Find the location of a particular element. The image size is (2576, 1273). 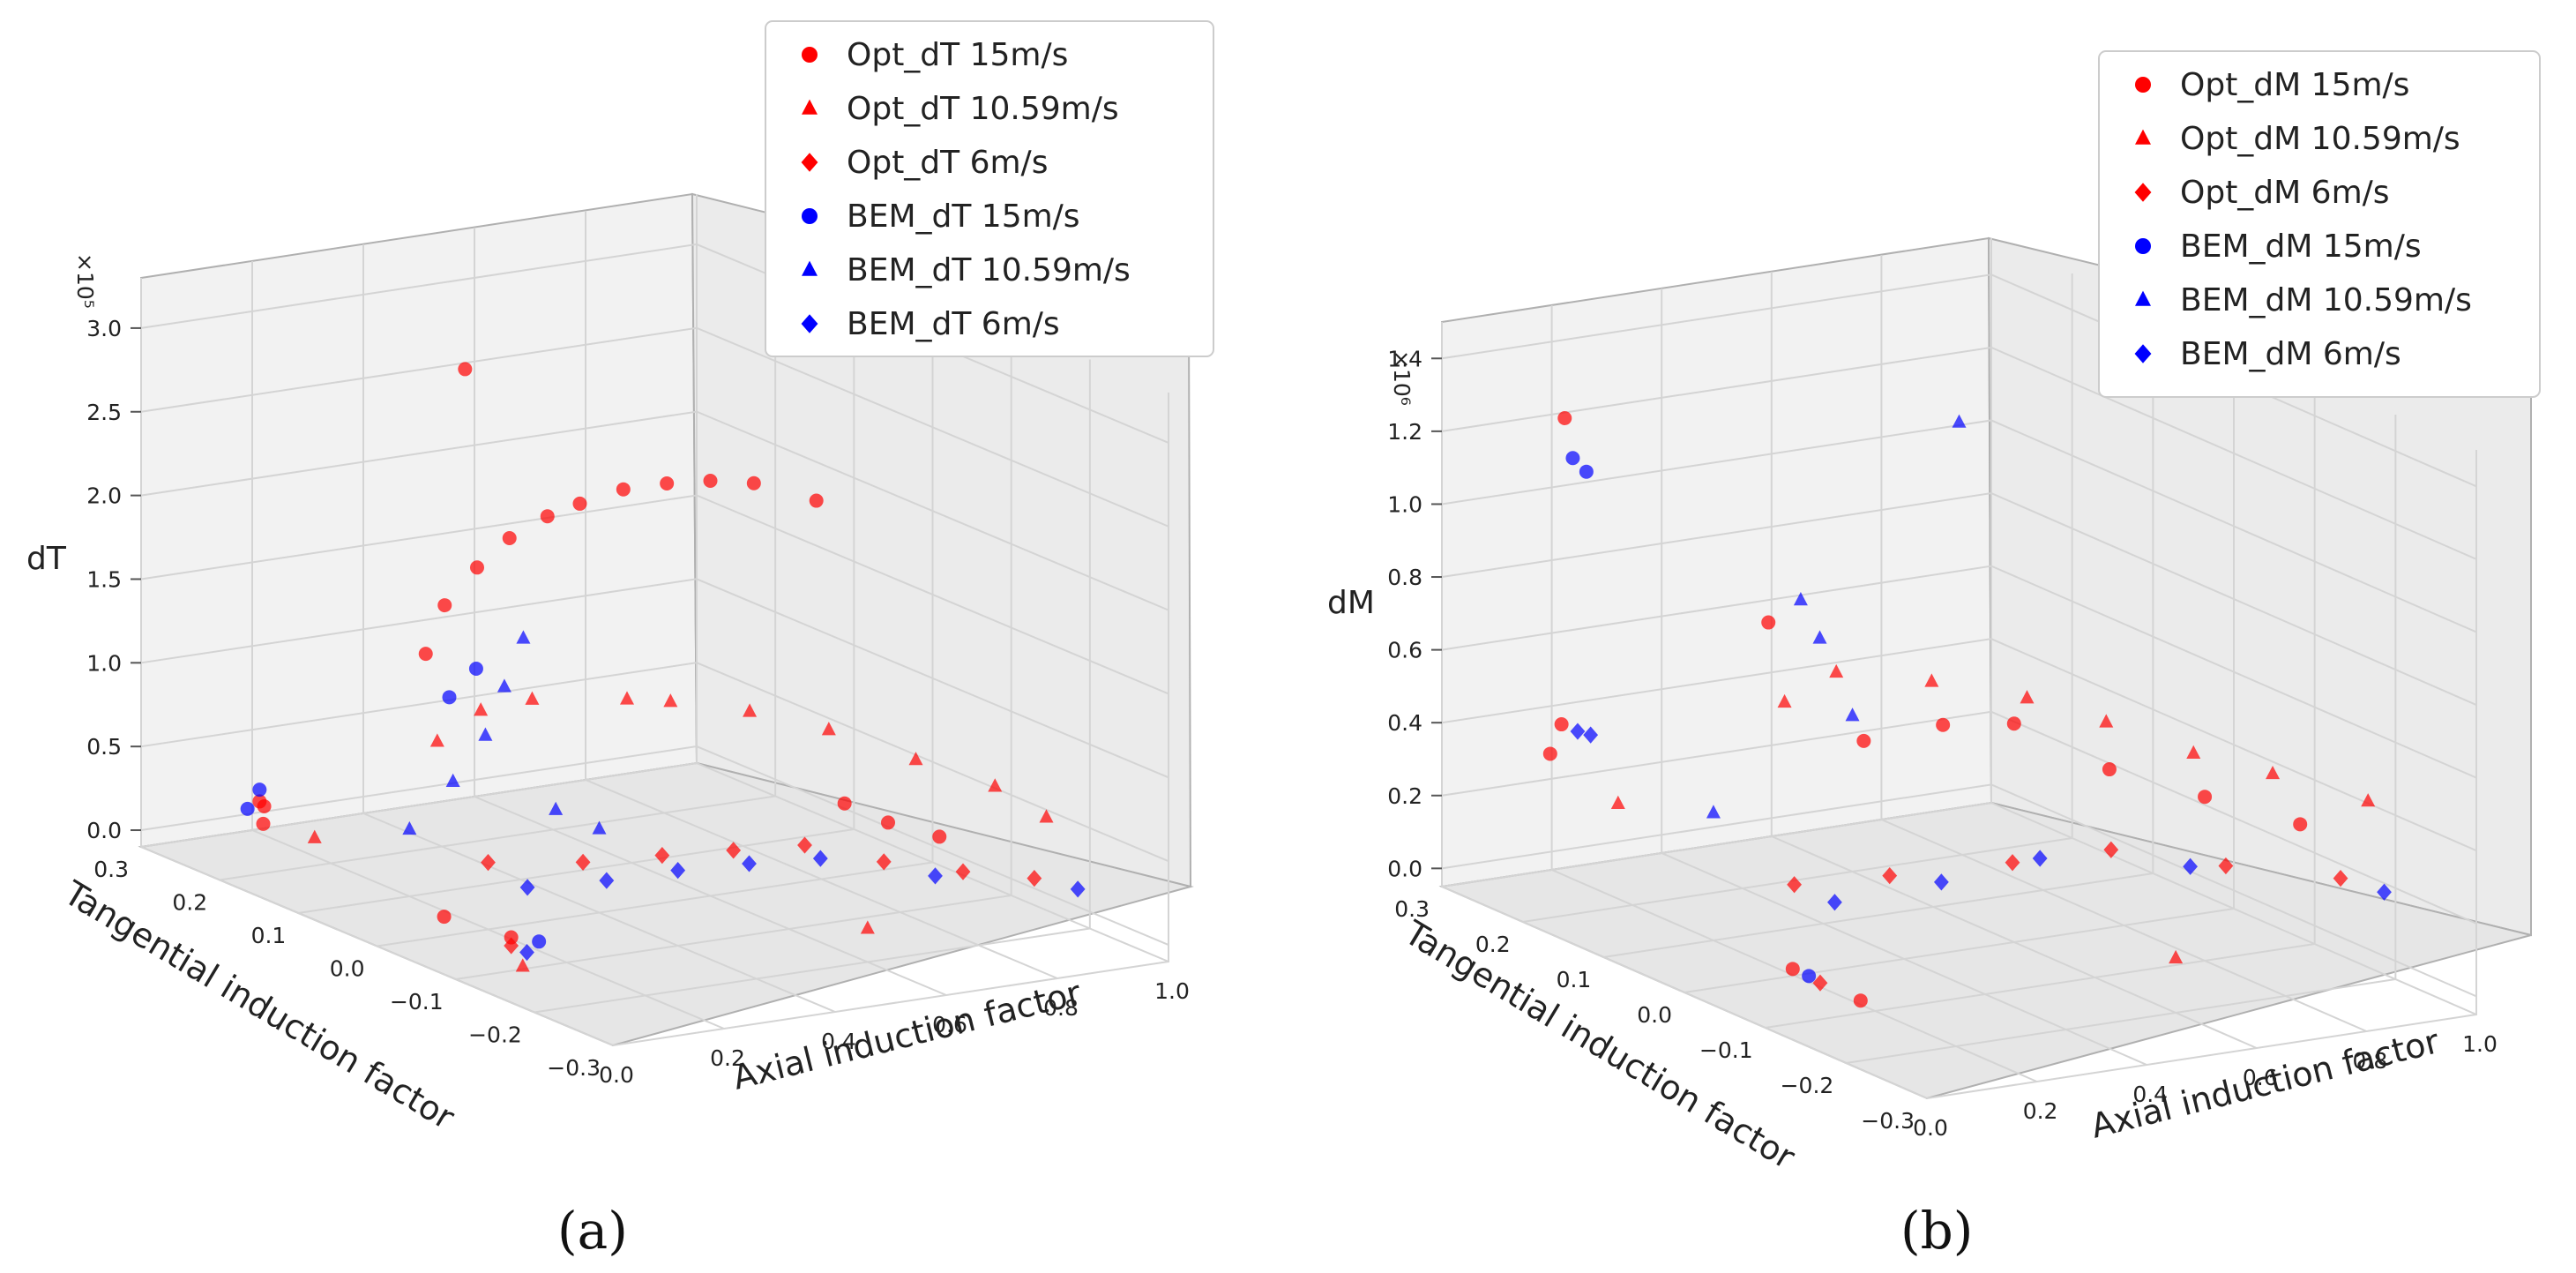

z-tick-label: 0.6 is located at coordinates (1404, 650).